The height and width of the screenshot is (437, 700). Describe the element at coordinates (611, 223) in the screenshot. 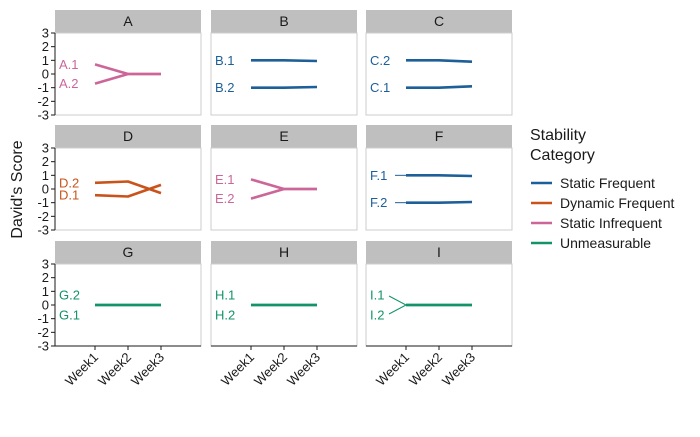

I see `legend-label-static_infrequent: Static Infrequent` at that location.